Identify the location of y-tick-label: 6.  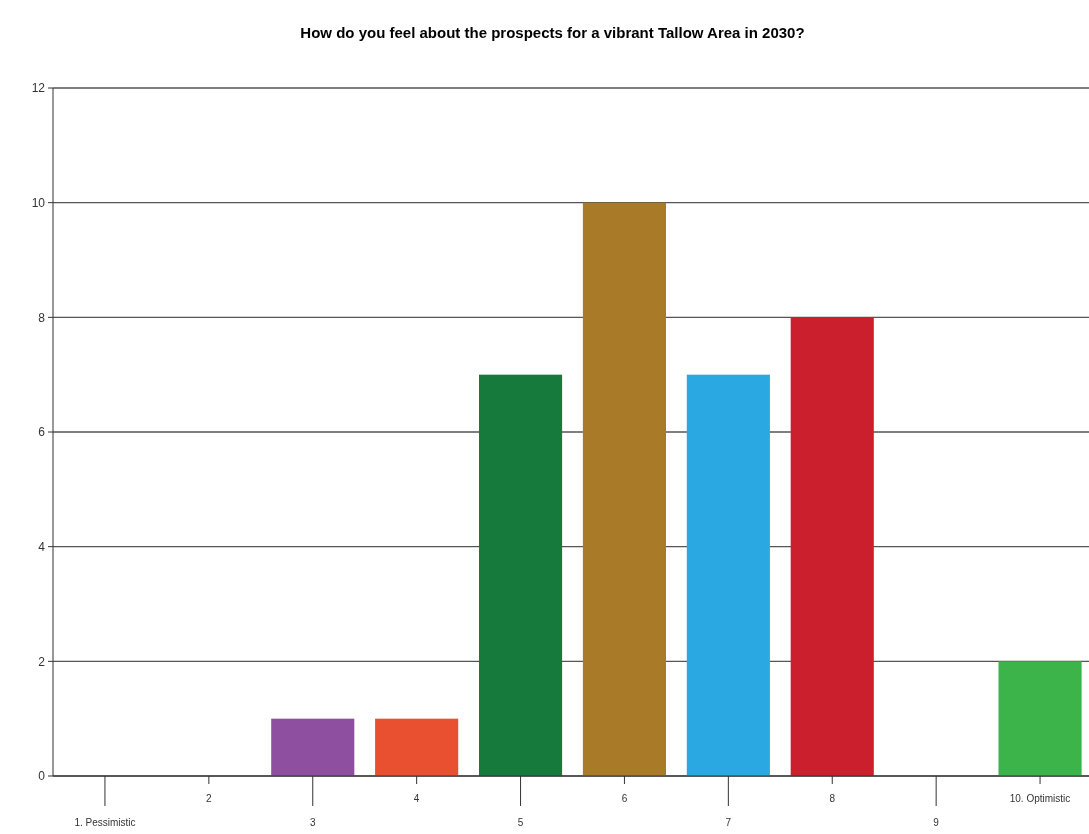
(42, 432).